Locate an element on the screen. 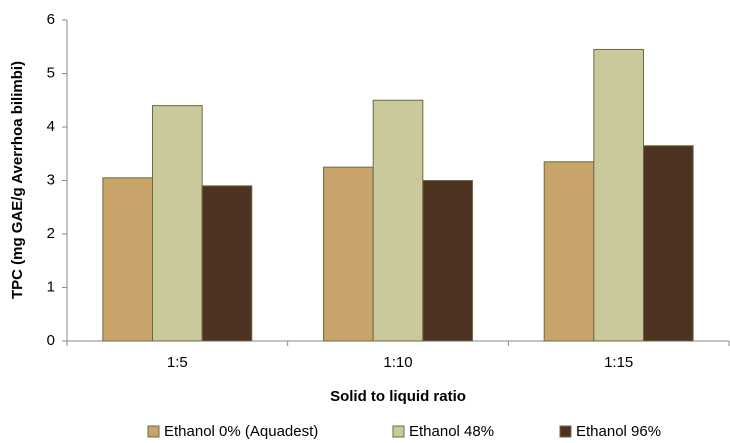 The image size is (730, 443). y-tick-label: 4 is located at coordinates (51, 126).